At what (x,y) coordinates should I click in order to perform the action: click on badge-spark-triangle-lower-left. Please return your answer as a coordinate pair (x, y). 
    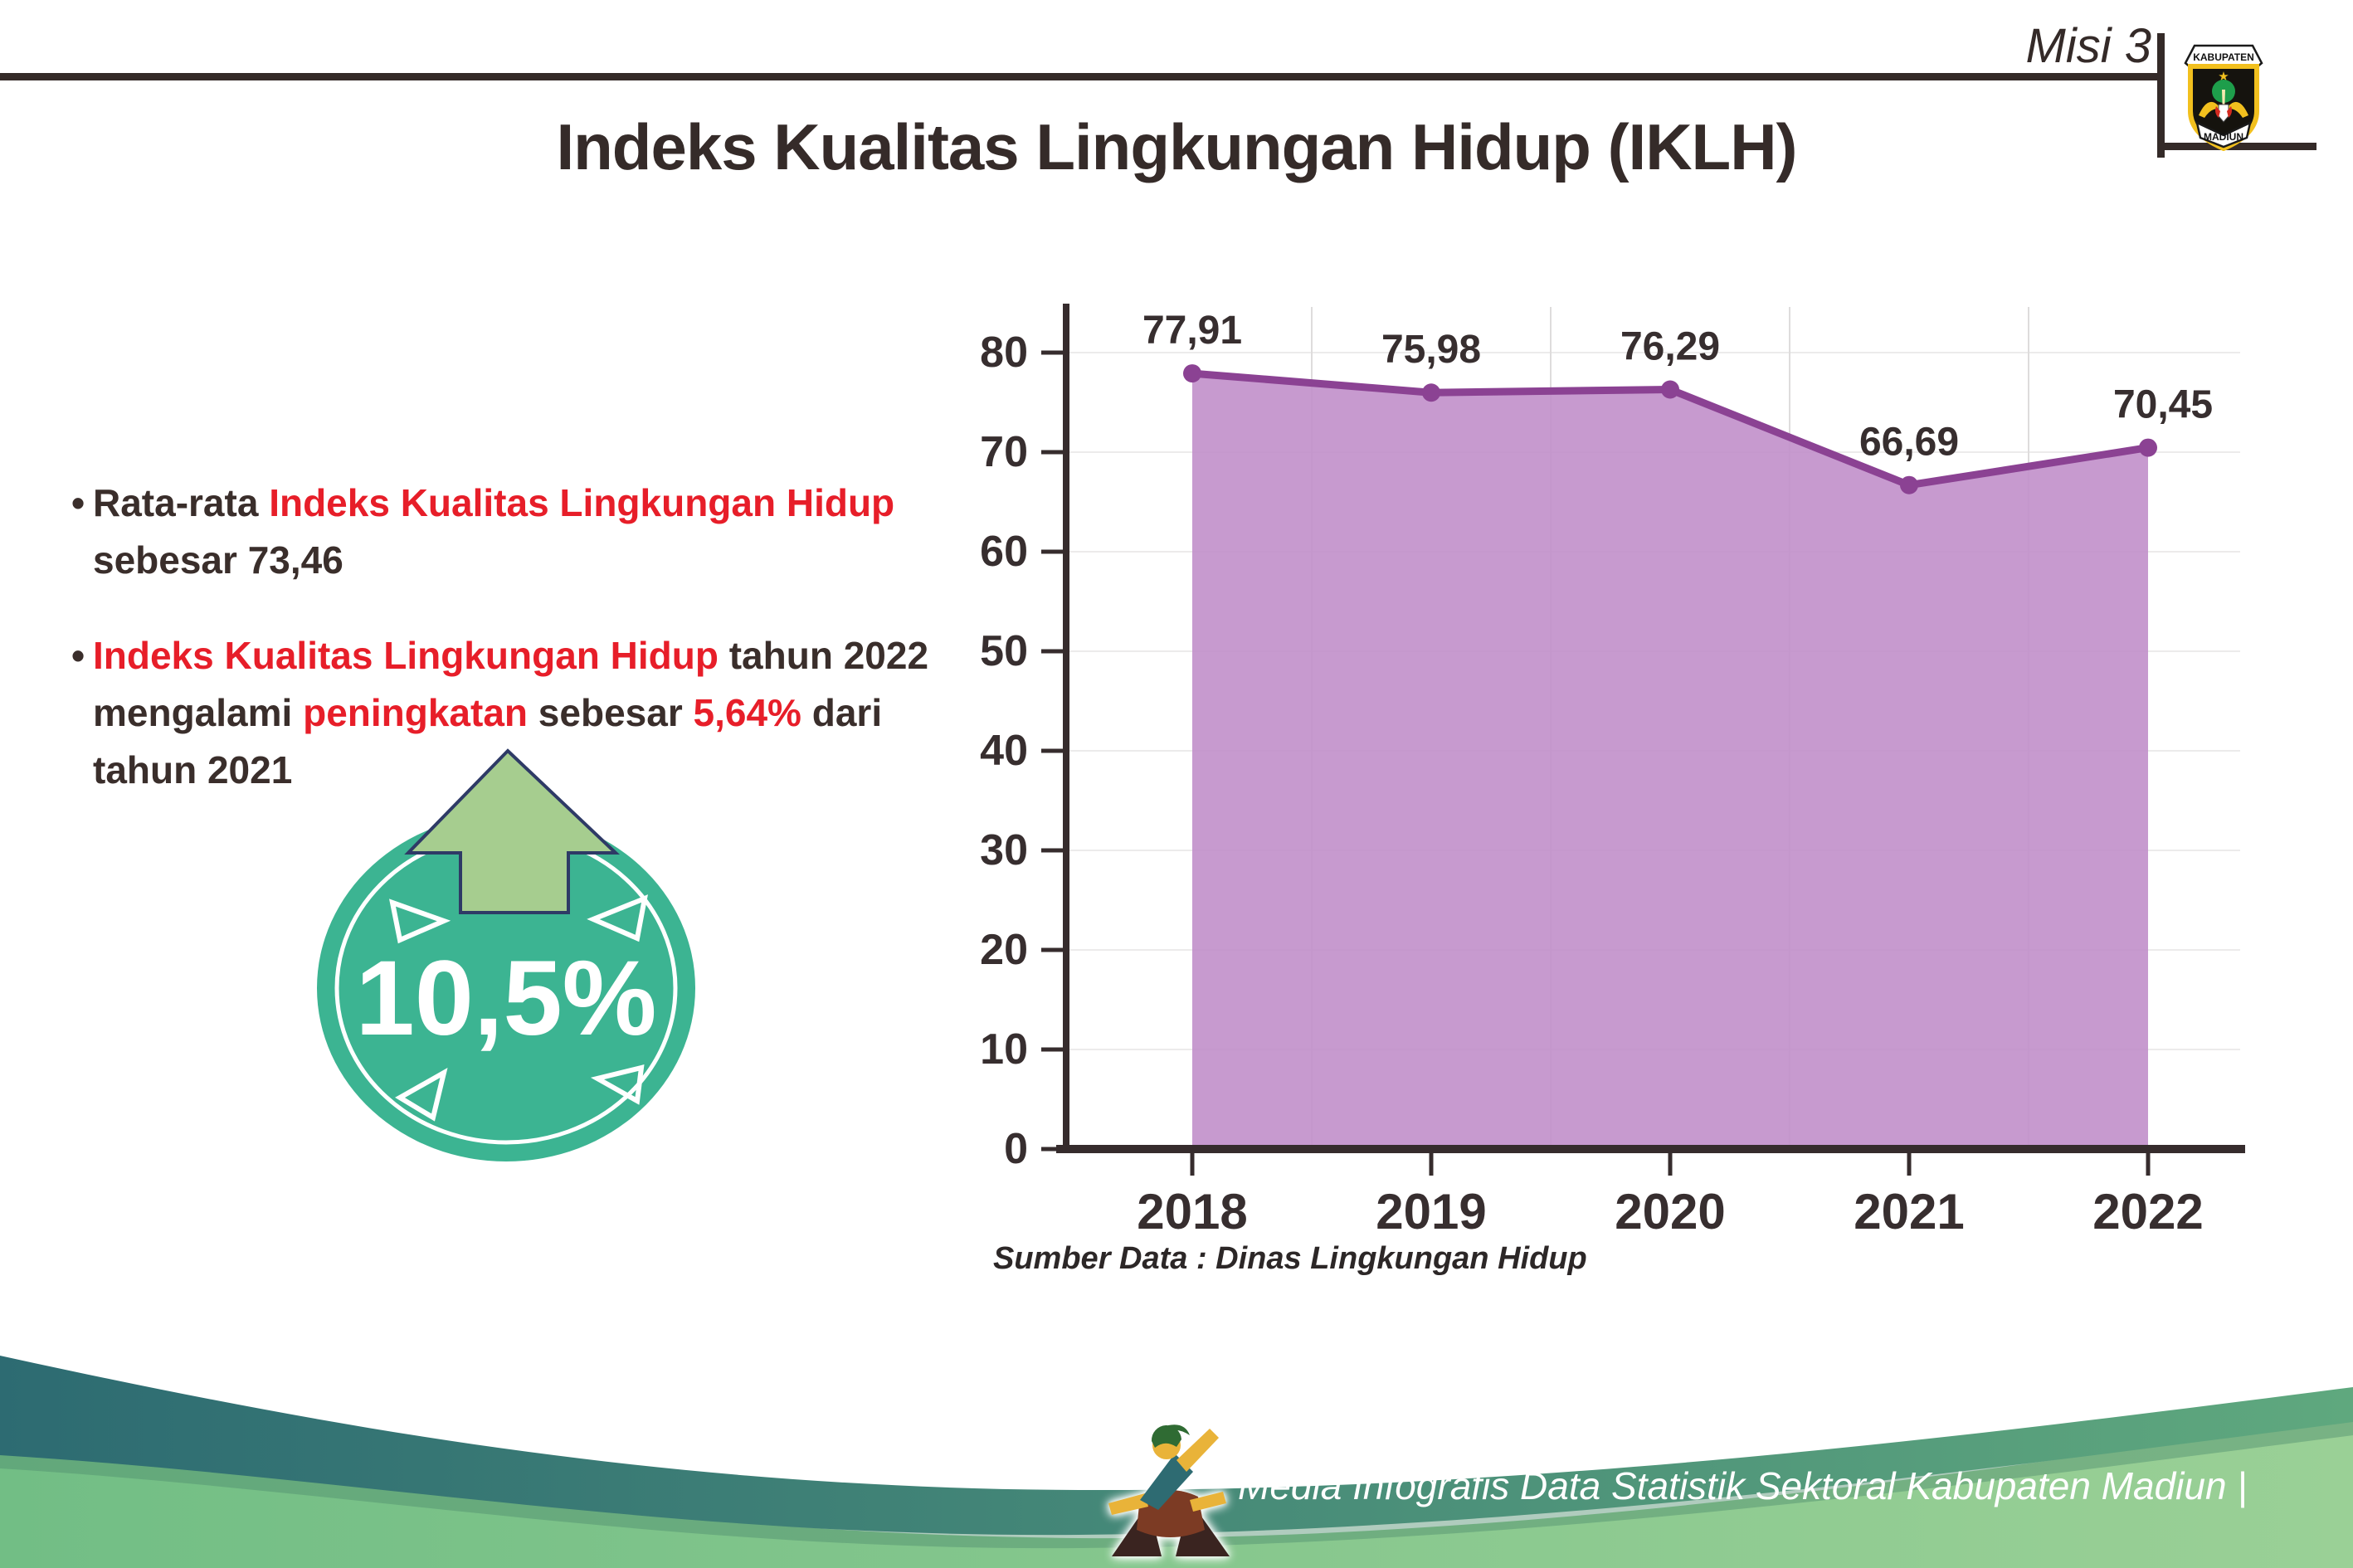
    Looking at the image, I should click on (421, 1094).